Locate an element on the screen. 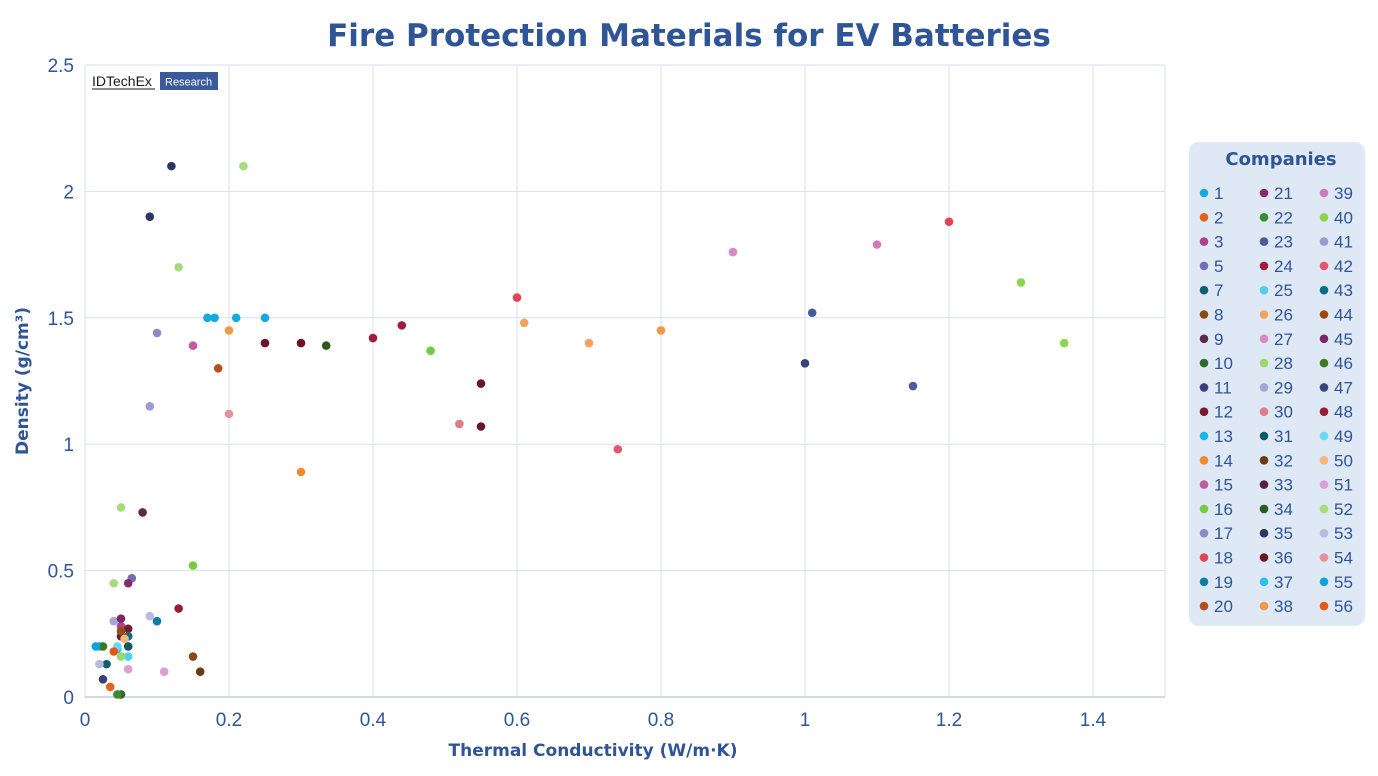  x-tick-label: 1.2 is located at coordinates (949, 720).